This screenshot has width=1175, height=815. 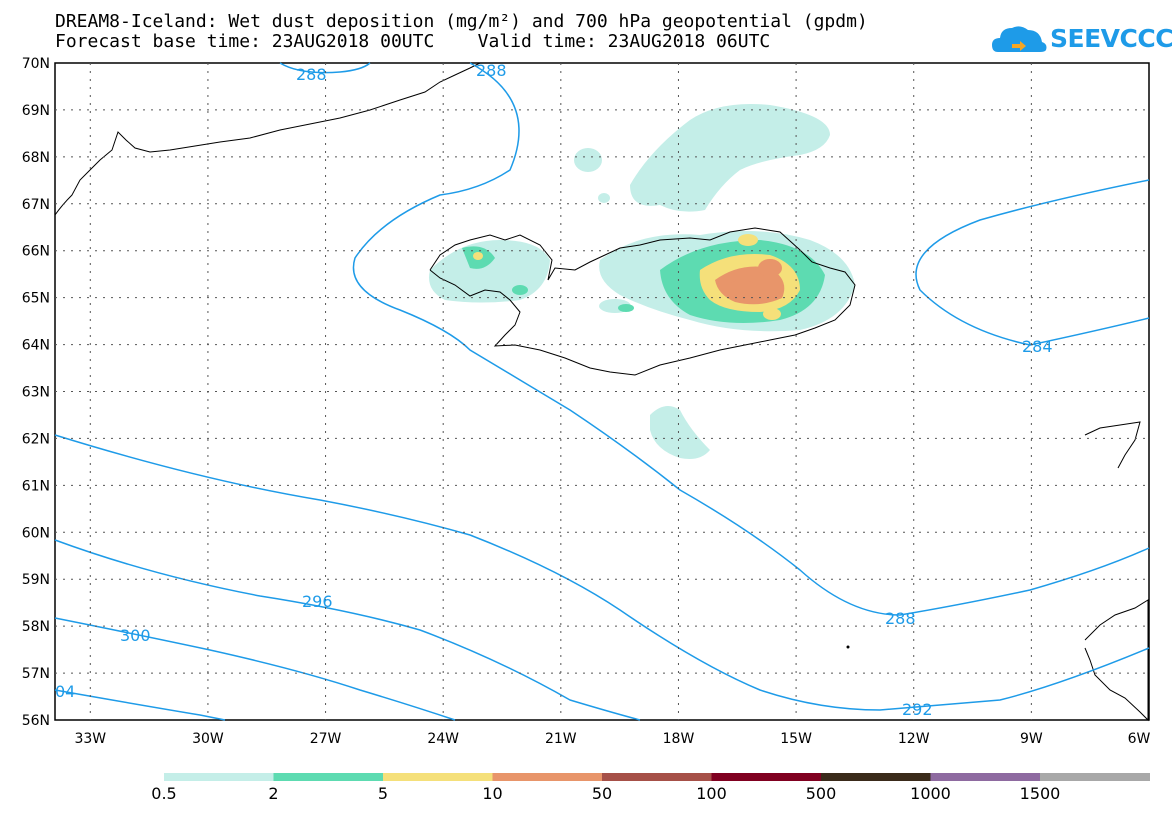 What do you see at coordinates (164, 793) in the screenshot?
I see `colorbar-label: 0.5` at bounding box center [164, 793].